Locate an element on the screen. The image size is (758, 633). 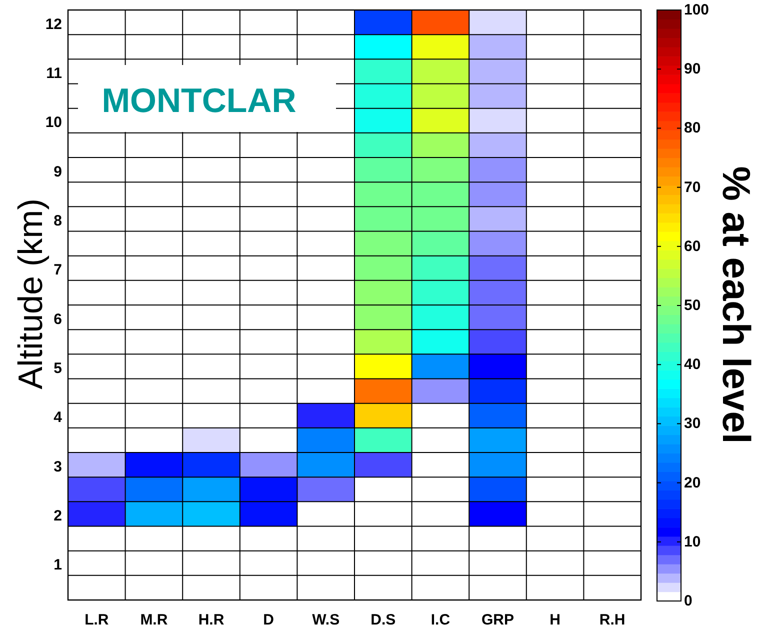
y-tick-label: 12 is located at coordinates (53, 24).